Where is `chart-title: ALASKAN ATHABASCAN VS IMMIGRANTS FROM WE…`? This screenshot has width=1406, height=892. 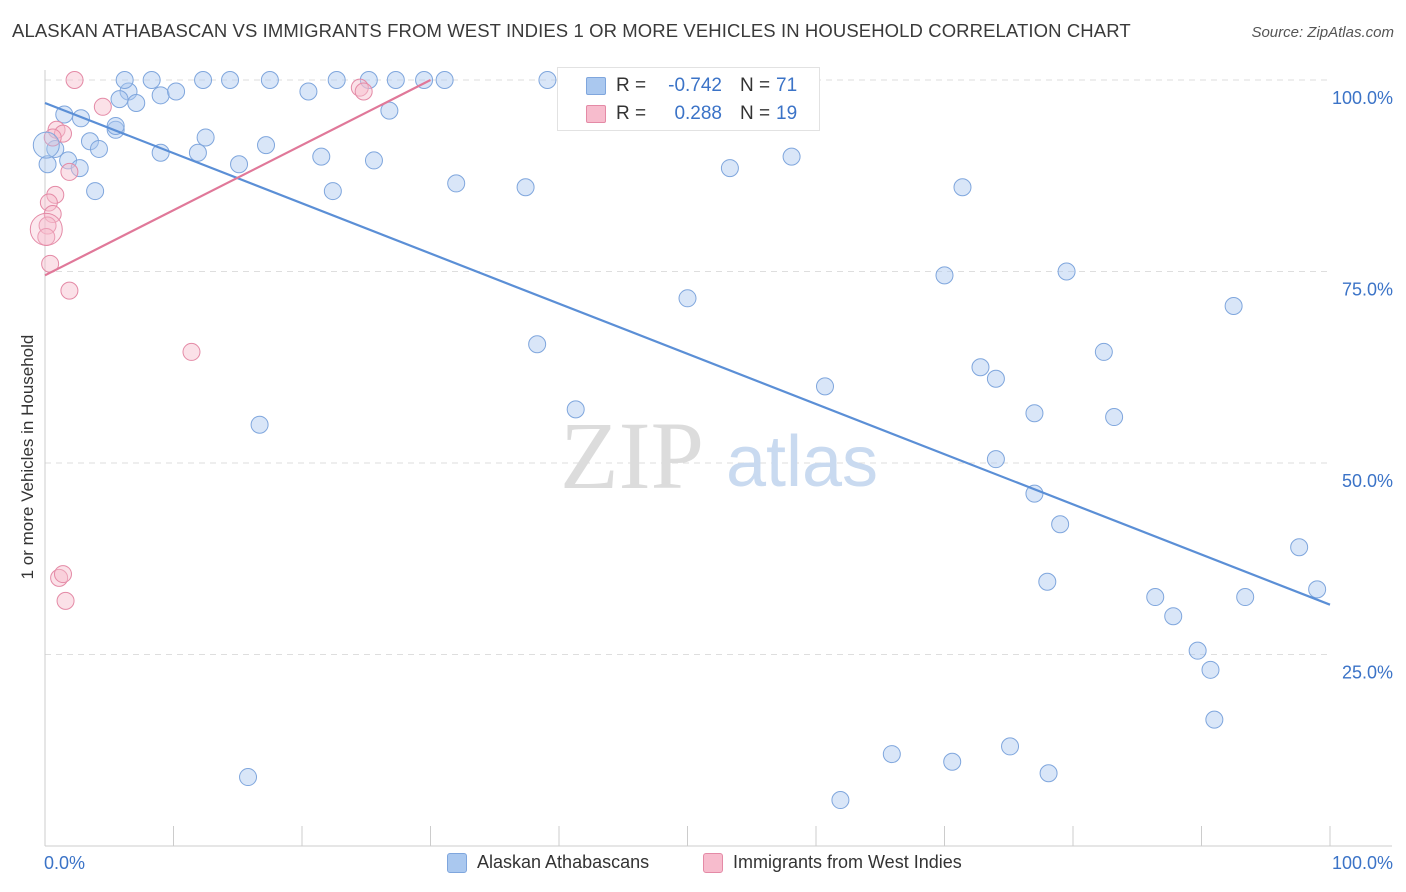
chart-title: ALASKAN ATHABASCAN VS IMMIGRANTS FROM WE… is located at coordinates (571, 30).